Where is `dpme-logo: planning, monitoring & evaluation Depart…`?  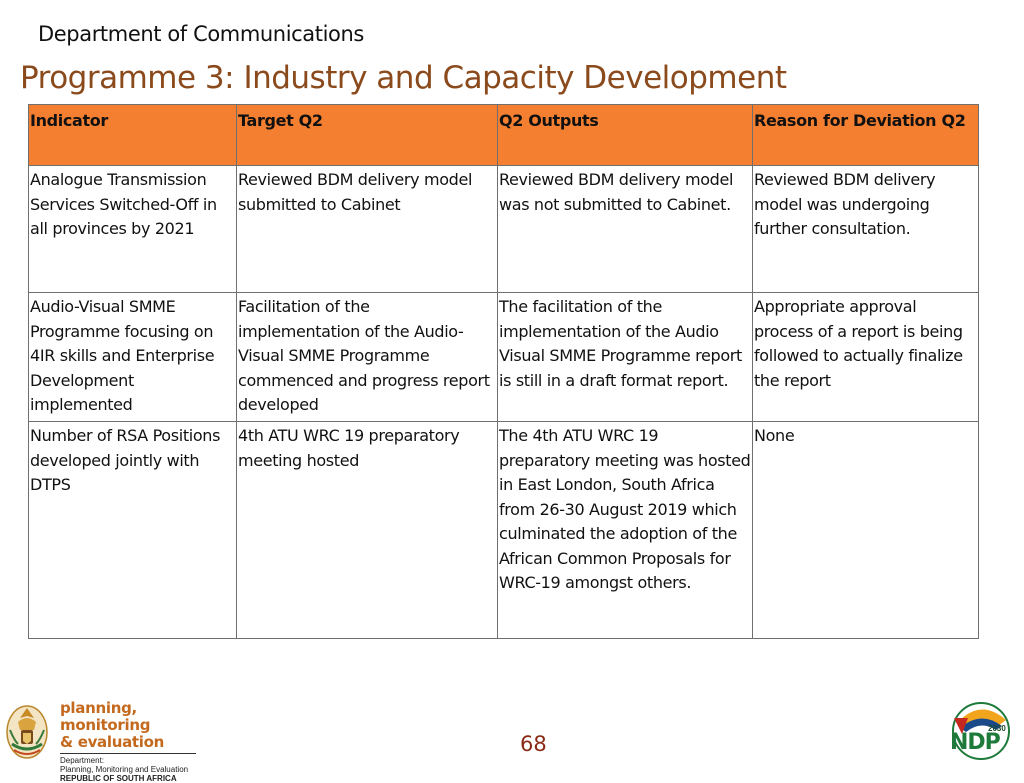 dpme-logo: planning, monitoring & evaluation Depart… is located at coordinates (135, 741).